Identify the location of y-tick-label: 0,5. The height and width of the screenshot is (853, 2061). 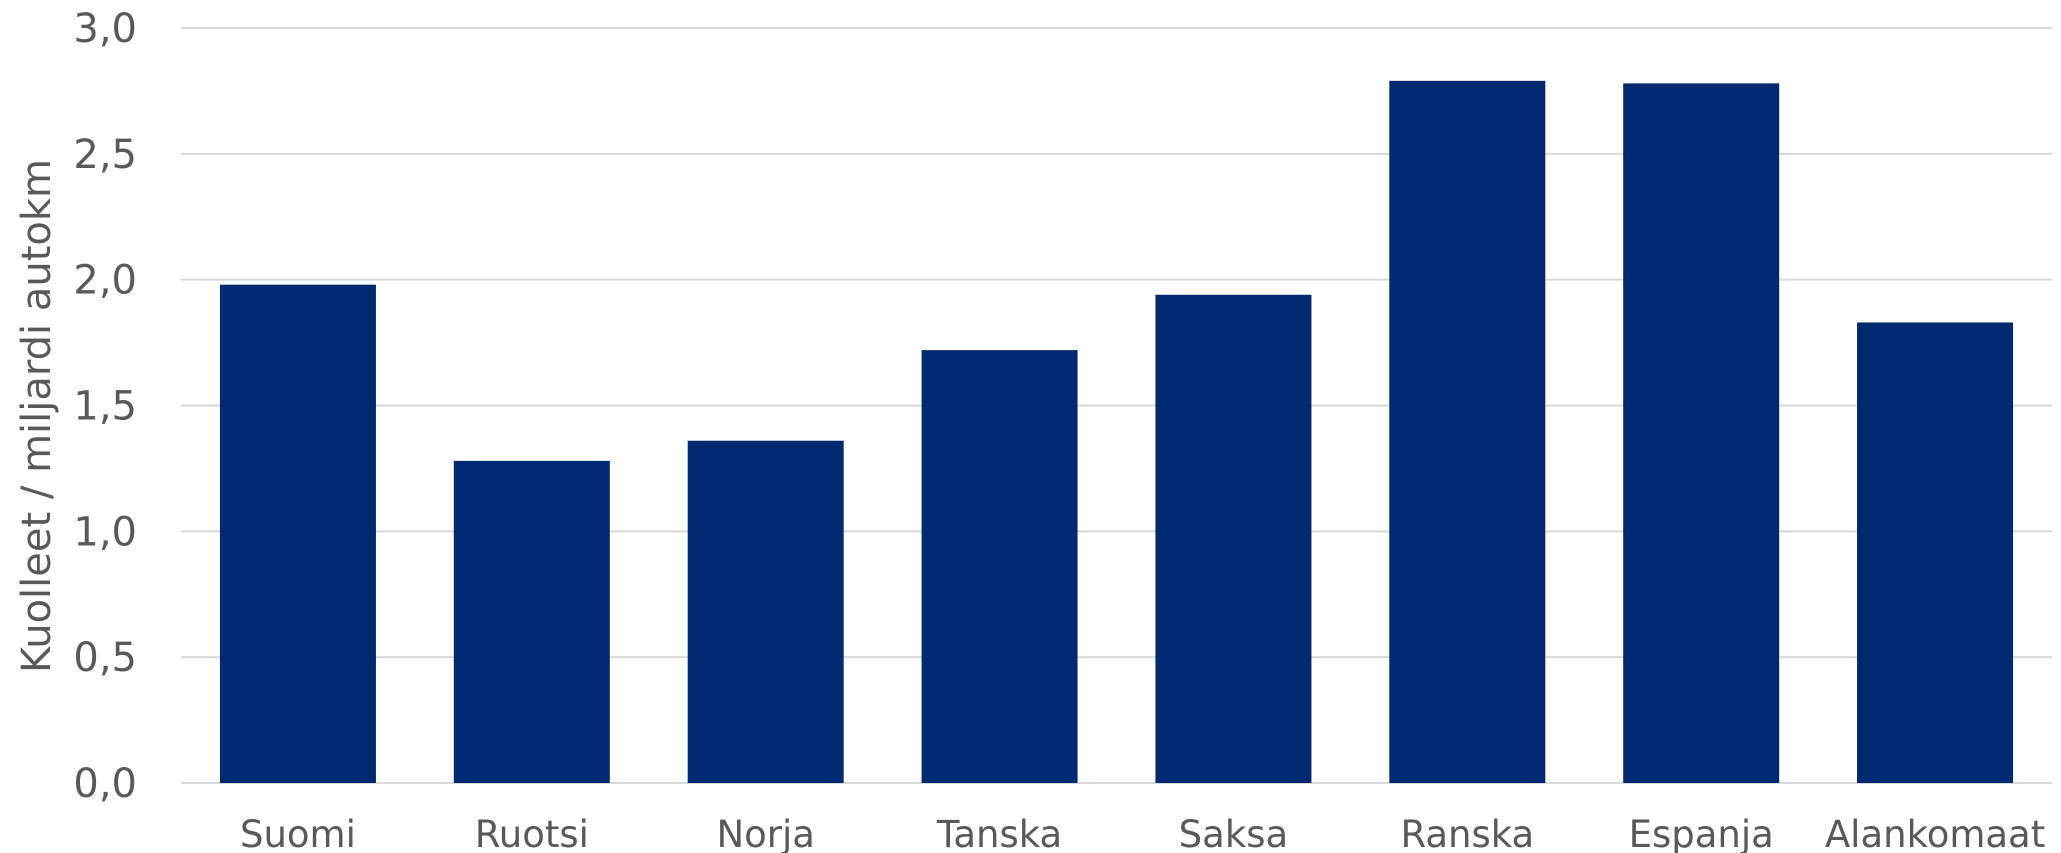
(105, 658).